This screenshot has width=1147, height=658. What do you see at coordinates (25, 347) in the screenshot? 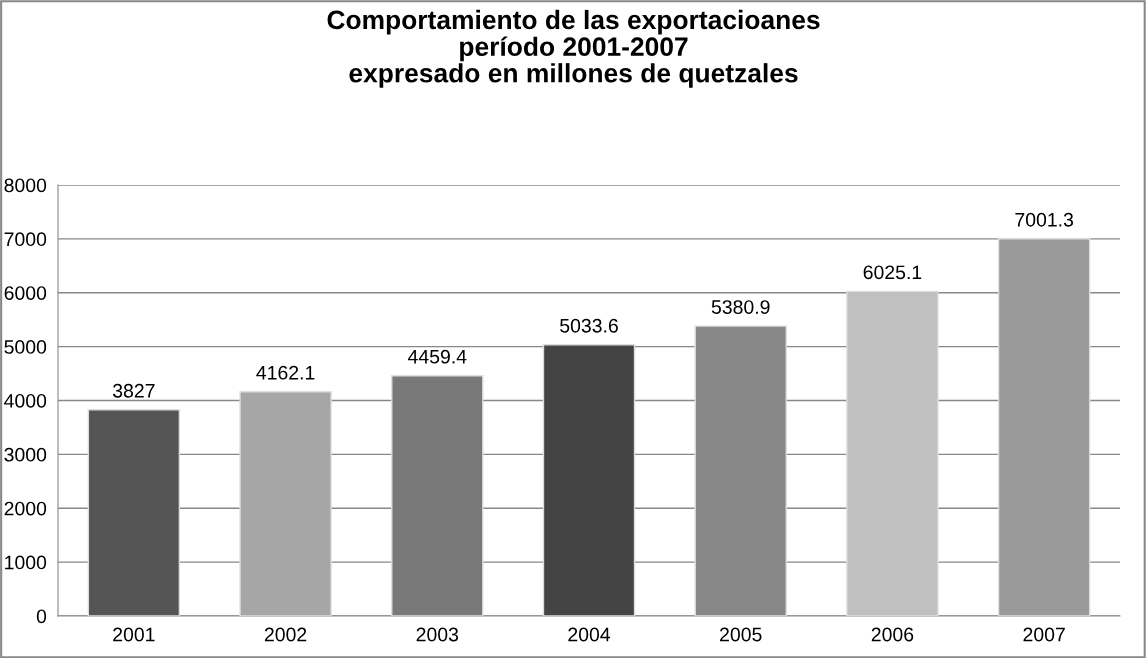
I see `y-tick-label: 5000` at bounding box center [25, 347].